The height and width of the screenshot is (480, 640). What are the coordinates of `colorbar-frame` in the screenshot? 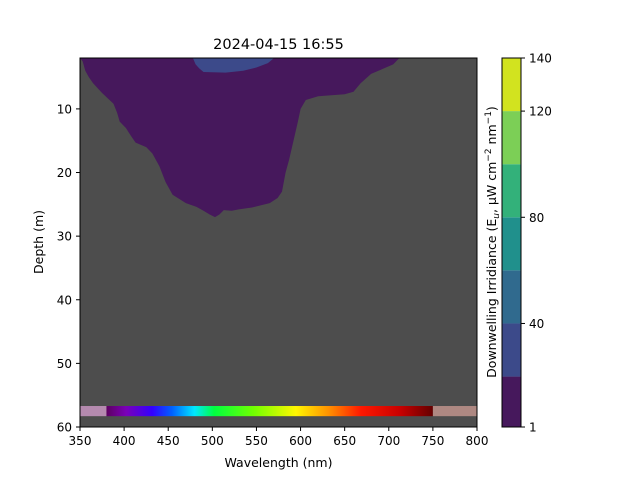 It's located at (511, 242).